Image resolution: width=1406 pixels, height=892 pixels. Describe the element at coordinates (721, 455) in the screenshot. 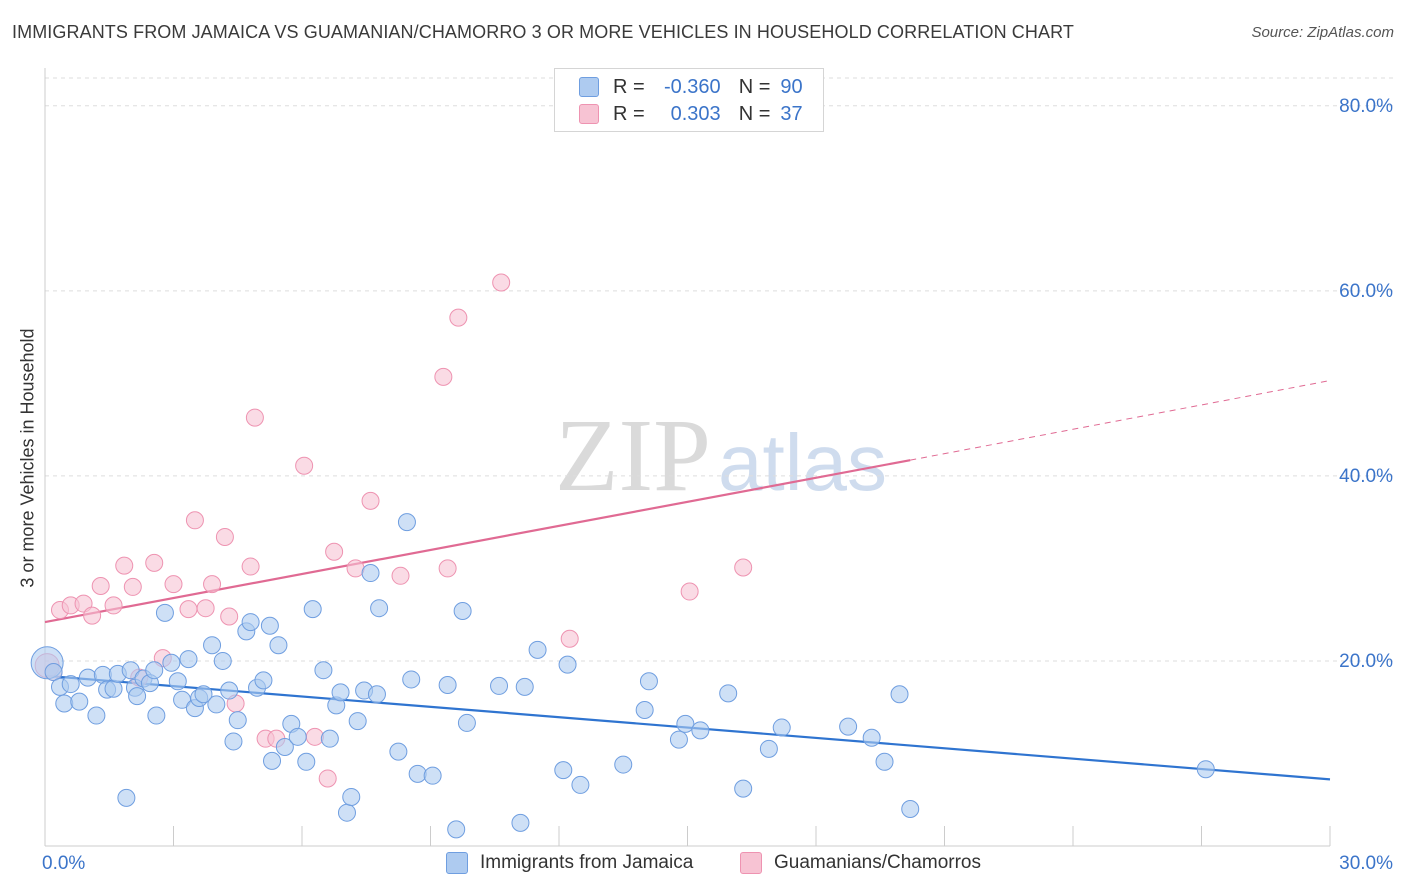

I see `watermark: ZIP atlas` at that location.